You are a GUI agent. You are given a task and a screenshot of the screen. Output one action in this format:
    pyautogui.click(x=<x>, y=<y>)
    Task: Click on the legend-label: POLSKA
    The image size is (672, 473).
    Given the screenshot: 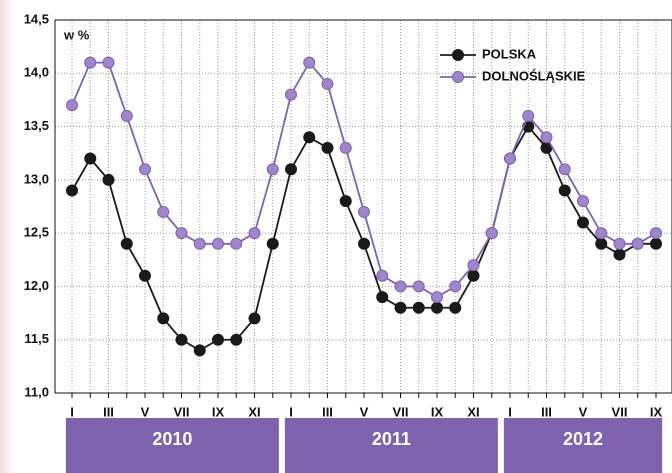 What is the action you would take?
    pyautogui.click(x=509, y=53)
    